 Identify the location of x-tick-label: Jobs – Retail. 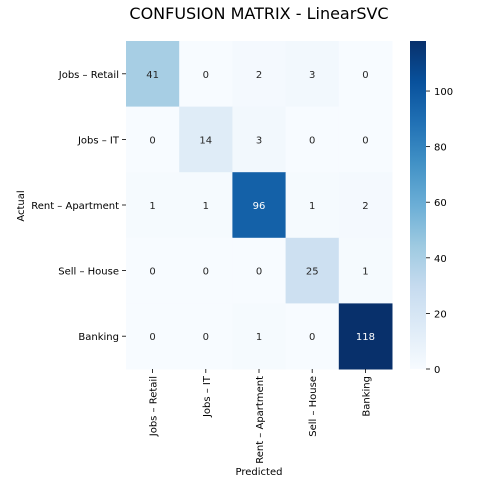
(154, 406).